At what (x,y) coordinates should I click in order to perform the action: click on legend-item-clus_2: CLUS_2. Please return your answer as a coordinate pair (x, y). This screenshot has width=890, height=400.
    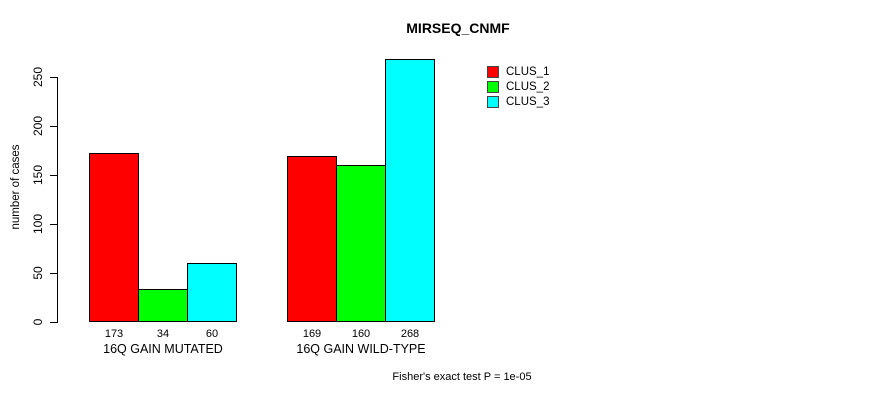
    Looking at the image, I should click on (518, 86).